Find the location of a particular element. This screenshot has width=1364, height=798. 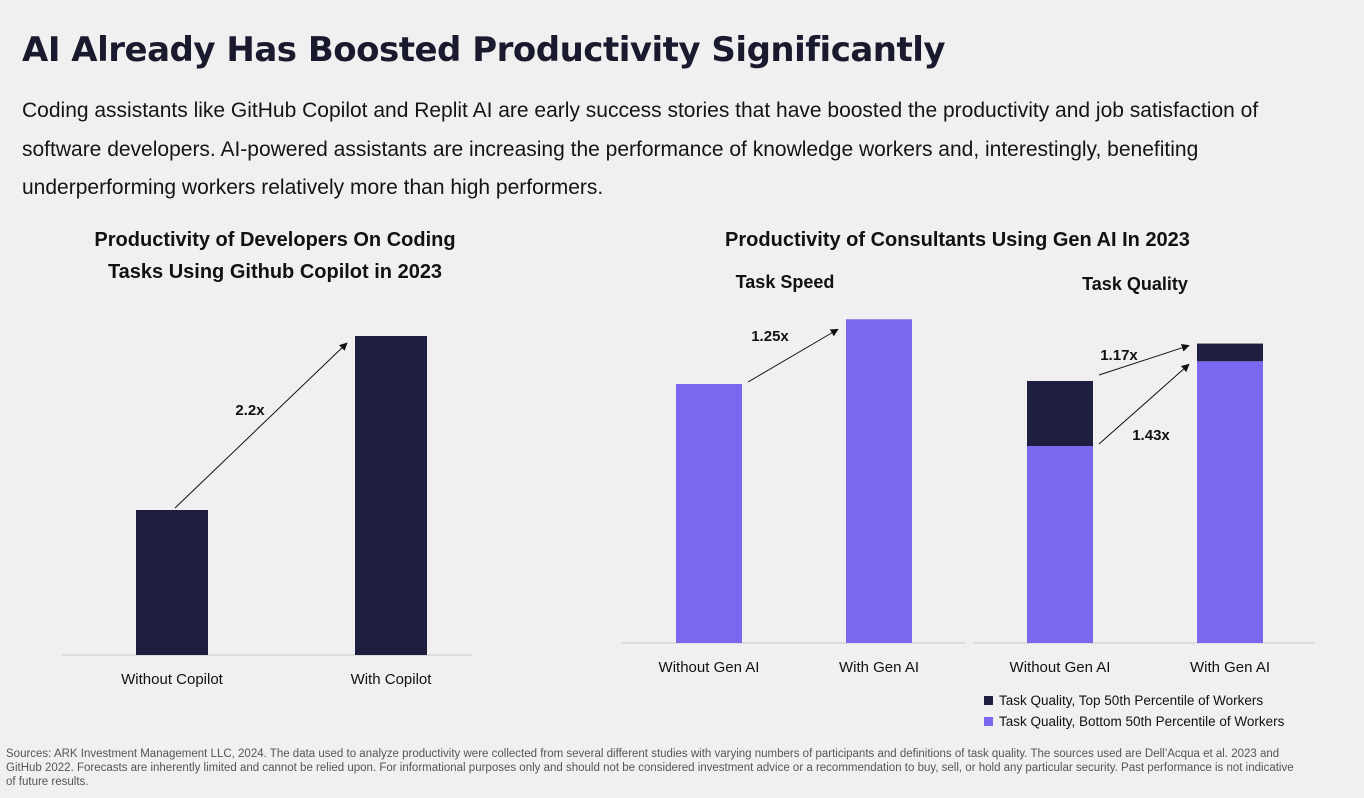

copilot-chart-title-line2: Tasks Using Github Copilot in 2023 is located at coordinates (275, 272).